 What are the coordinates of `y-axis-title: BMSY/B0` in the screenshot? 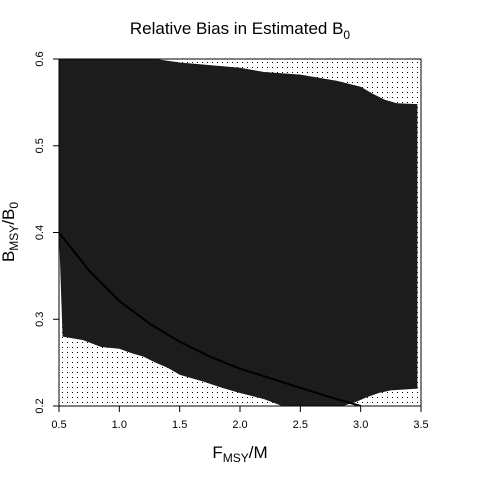 It's located at (10, 232).